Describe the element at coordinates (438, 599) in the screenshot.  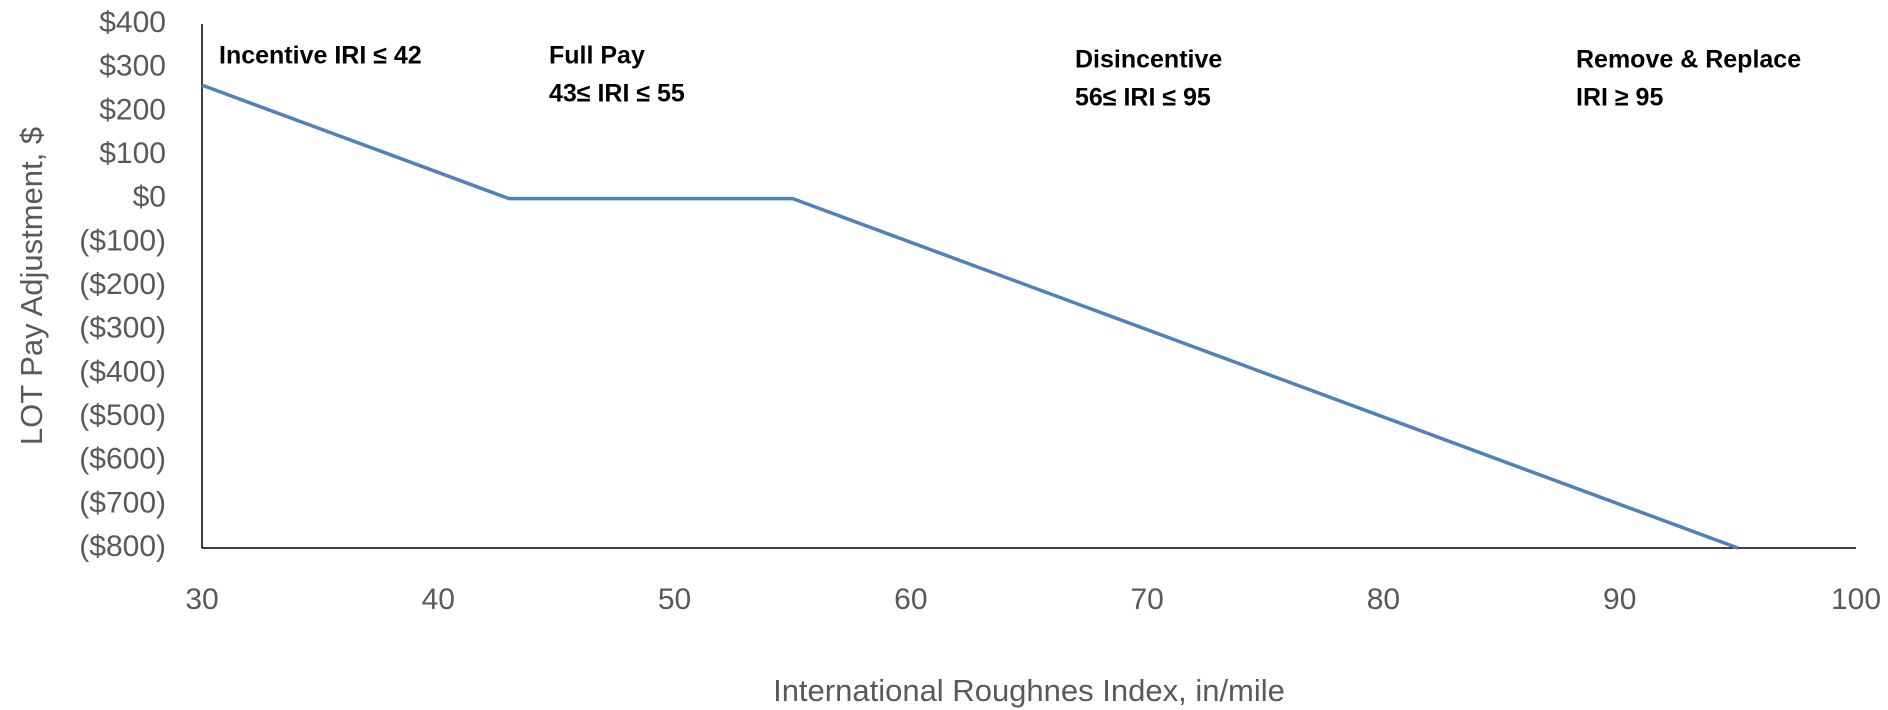
I see `x-tick-label: 40` at that location.